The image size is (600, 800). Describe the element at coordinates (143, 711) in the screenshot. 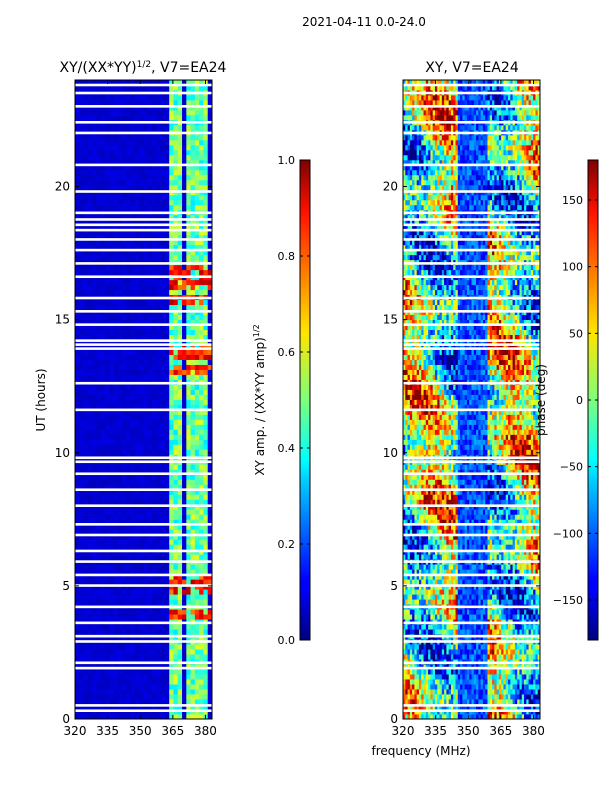

I see `flagged-row` at that location.